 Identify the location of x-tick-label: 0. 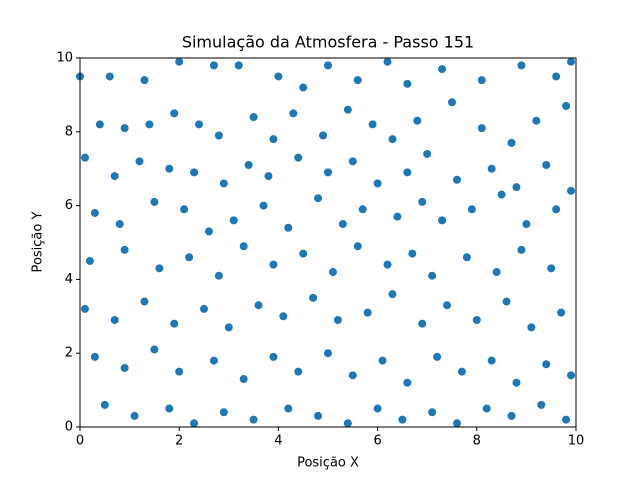
(80, 441).